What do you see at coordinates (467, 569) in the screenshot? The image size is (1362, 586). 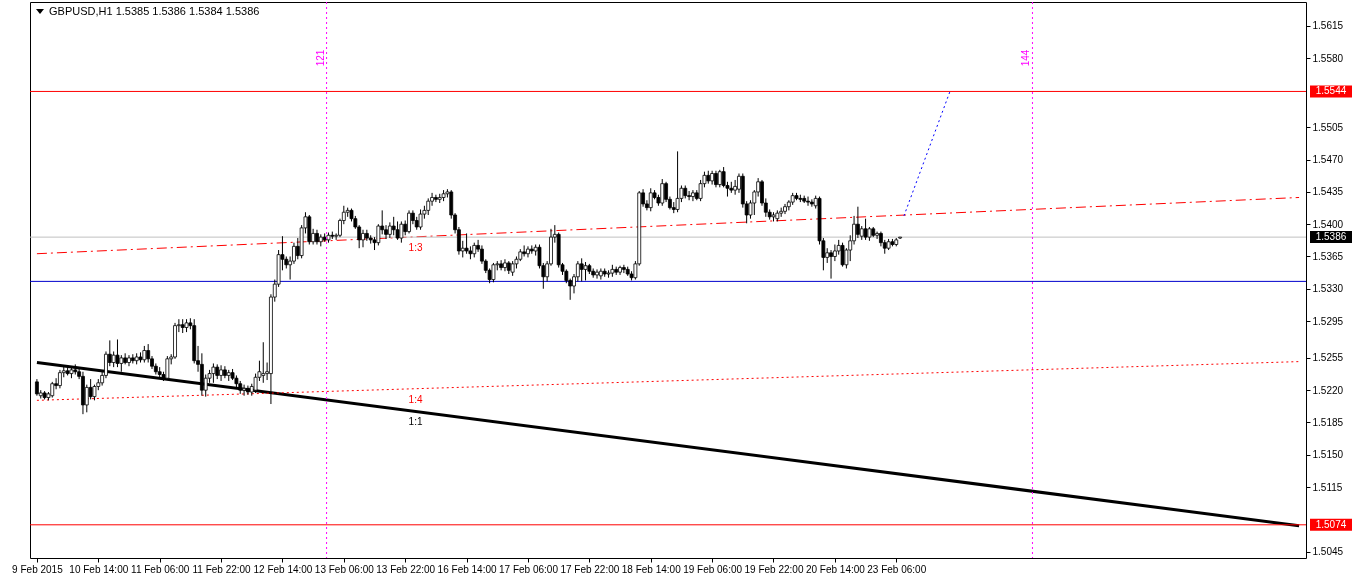 I see `x-tick-label: 16 Feb 14:00` at bounding box center [467, 569].